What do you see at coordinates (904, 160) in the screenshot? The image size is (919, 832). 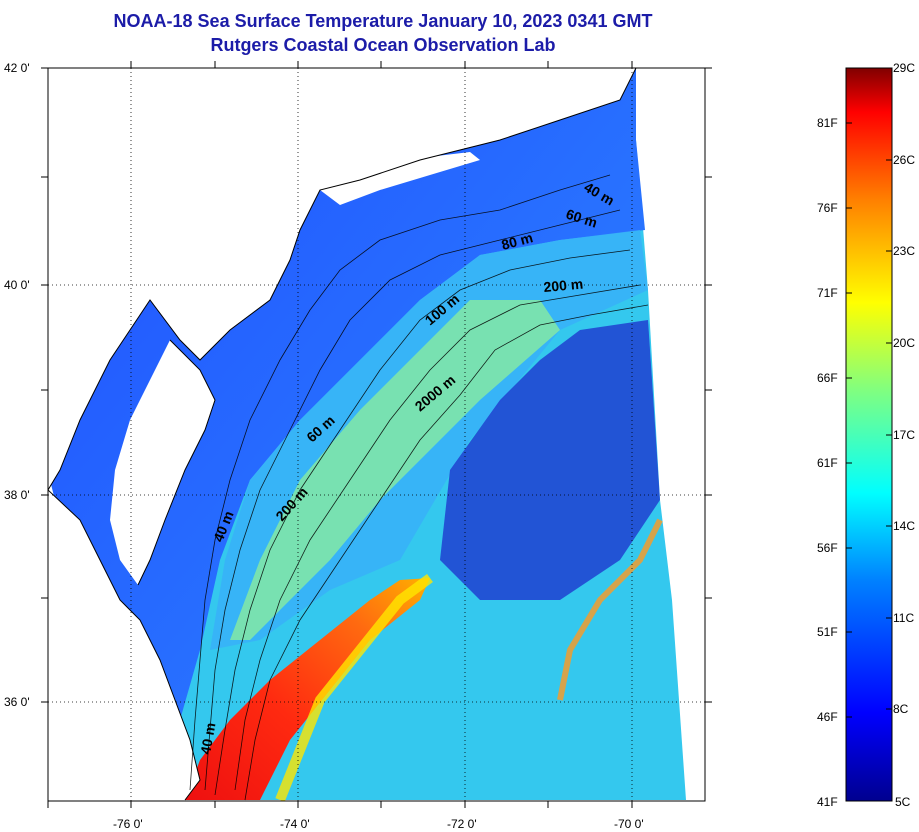 I see `colorbar-c-26: 26C` at bounding box center [904, 160].